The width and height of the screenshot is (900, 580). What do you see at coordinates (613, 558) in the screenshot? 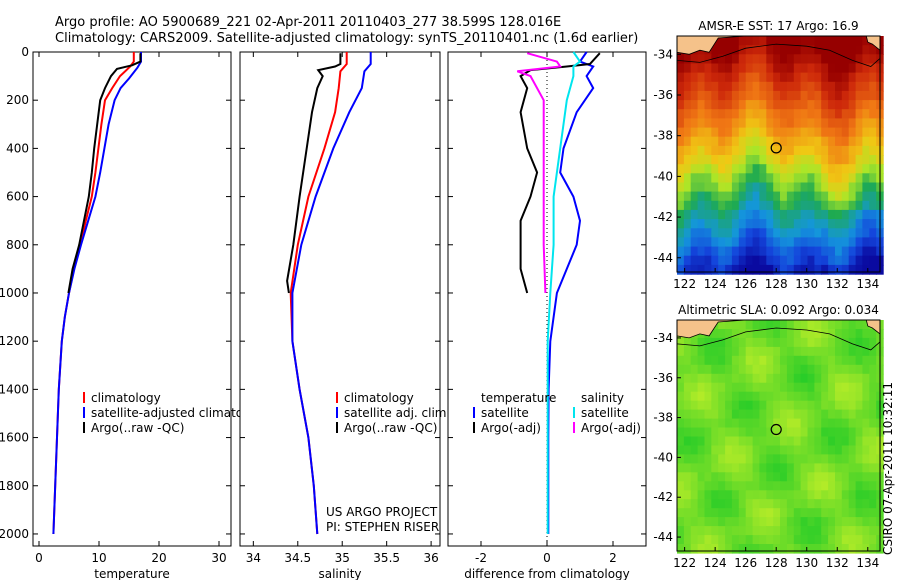
I see `x-tick-label: 2` at bounding box center [613, 558].